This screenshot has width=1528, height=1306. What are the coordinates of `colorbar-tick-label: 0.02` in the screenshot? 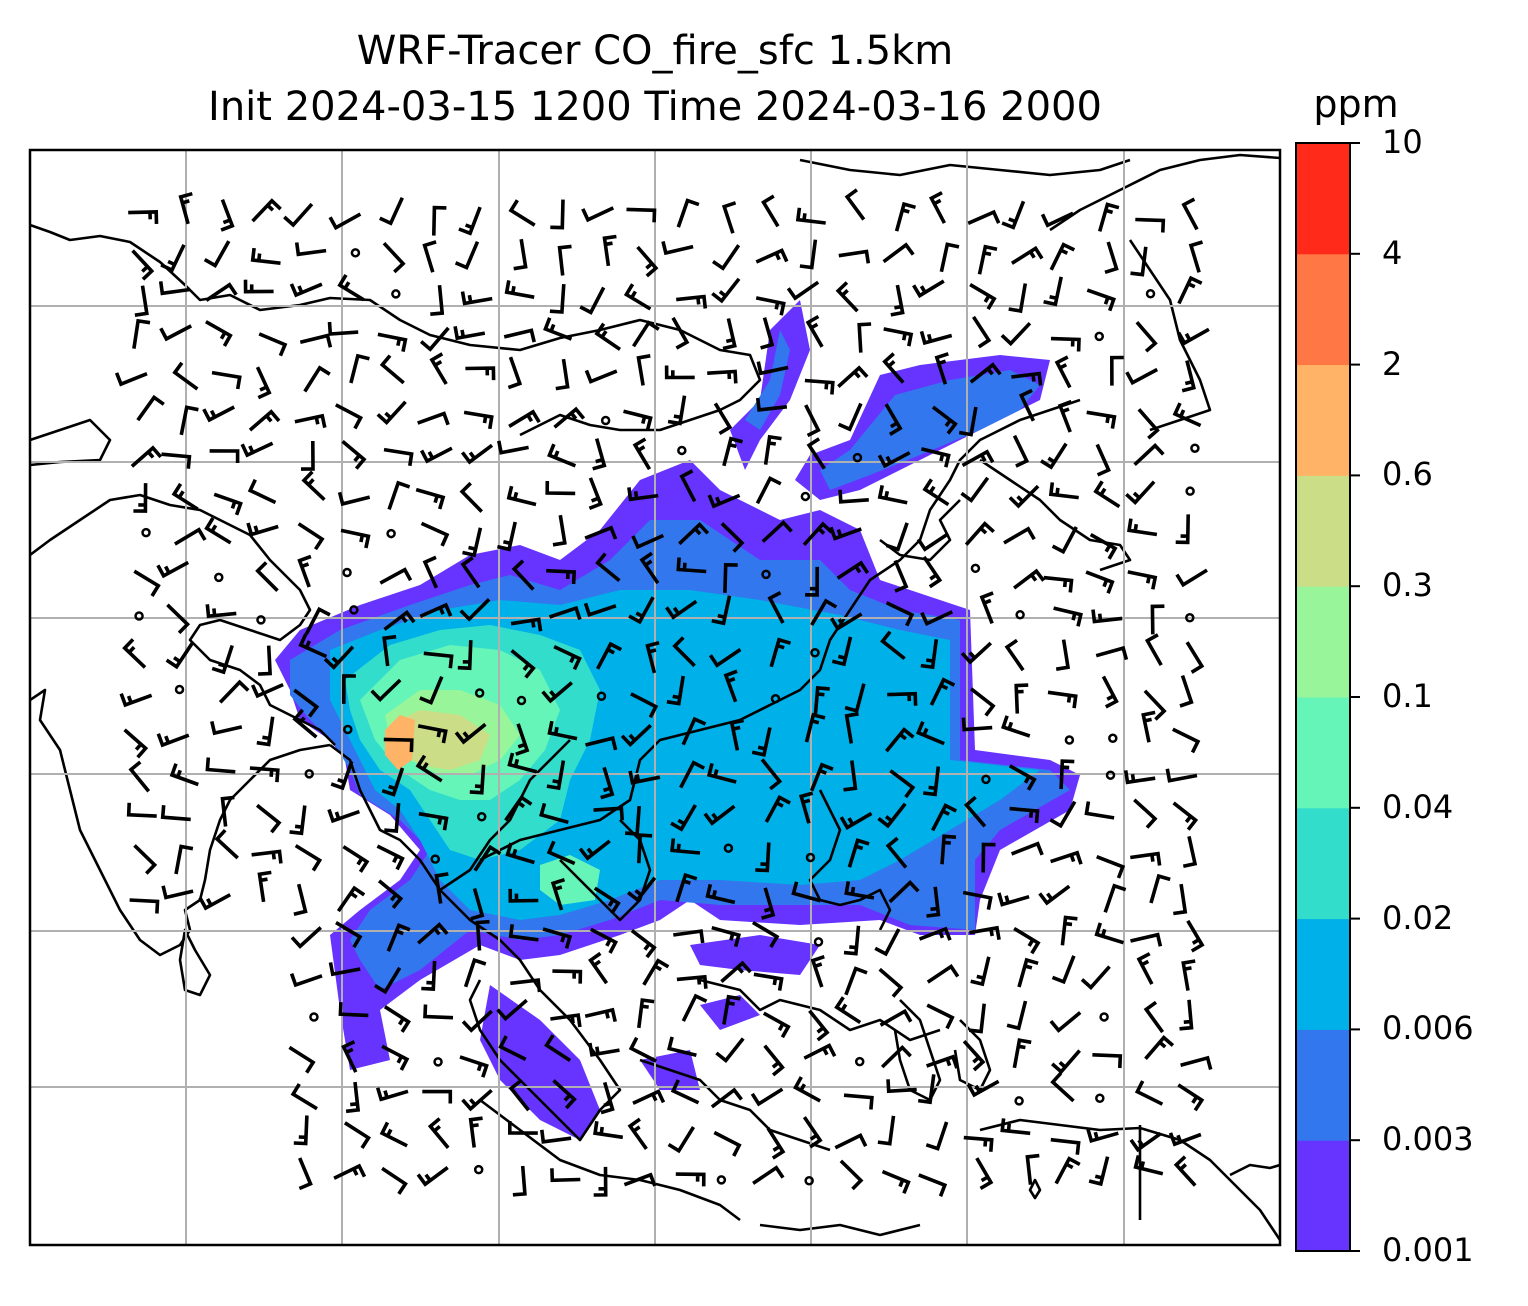 It's located at (1418, 917).